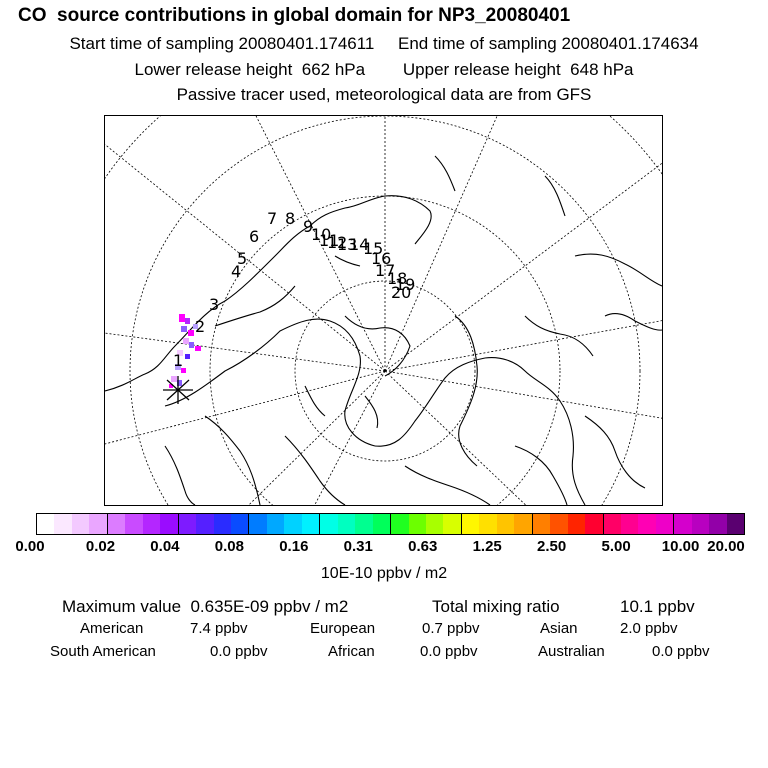 This screenshot has height=768, width=768. I want to click on colorbar-tick-label: 0.31, so click(358, 546).